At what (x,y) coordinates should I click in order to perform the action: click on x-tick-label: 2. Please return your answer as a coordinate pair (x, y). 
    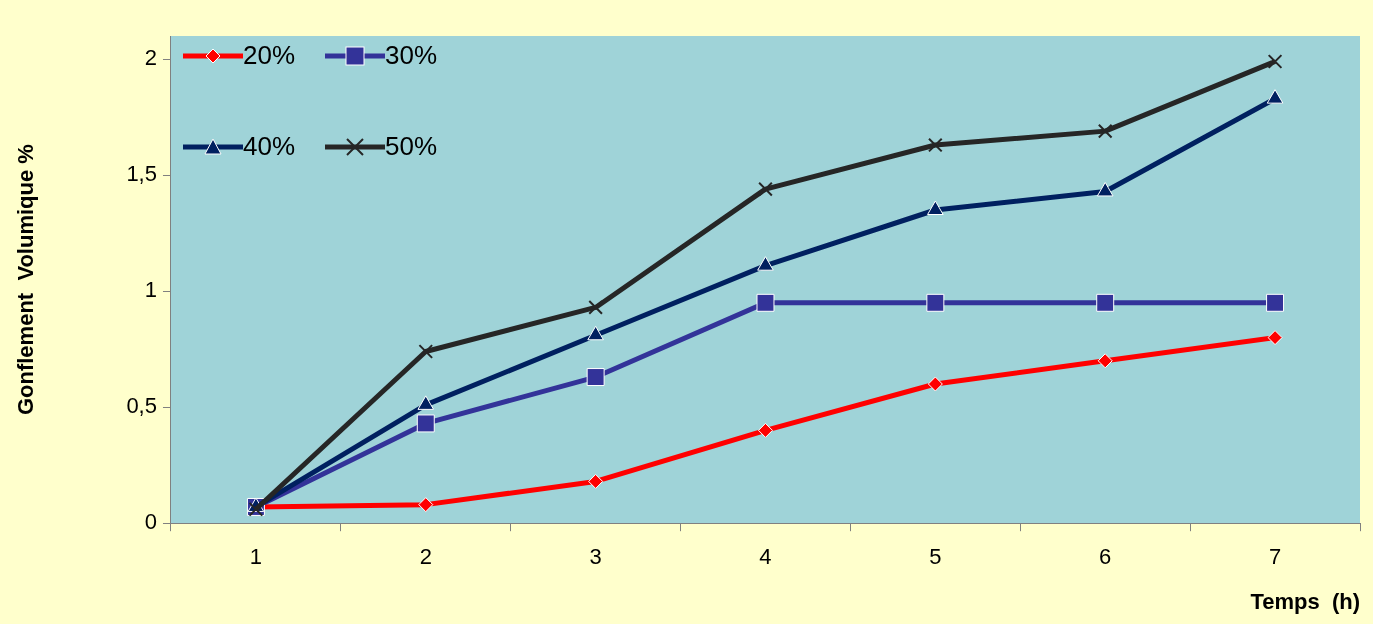
    Looking at the image, I should click on (425, 557).